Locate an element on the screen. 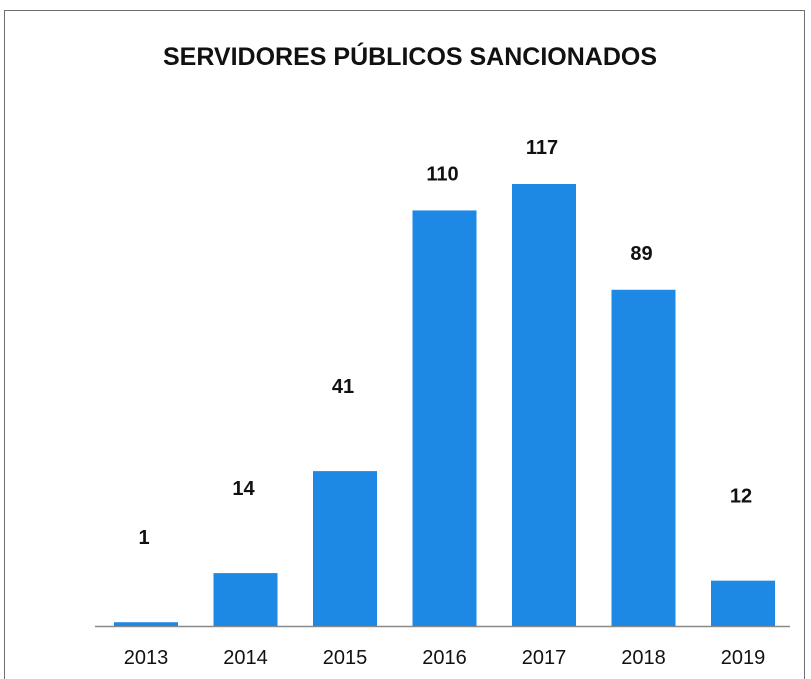 The width and height of the screenshot is (811, 679). bar-2014 is located at coordinates (245, 599).